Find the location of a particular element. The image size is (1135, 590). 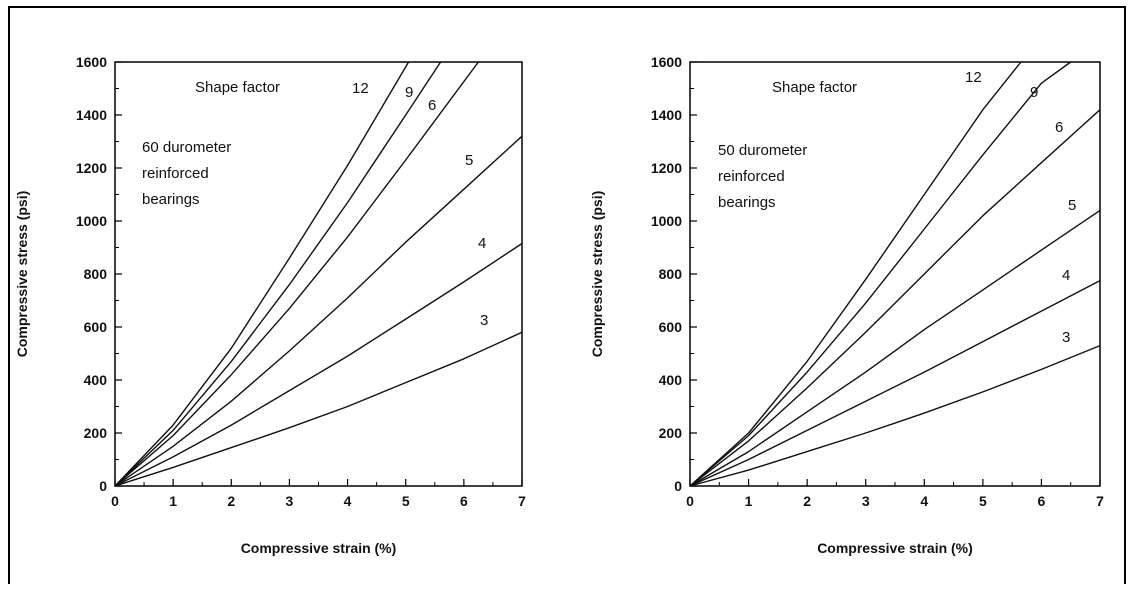

annotation-line: 50 durometer is located at coordinates (762, 150).